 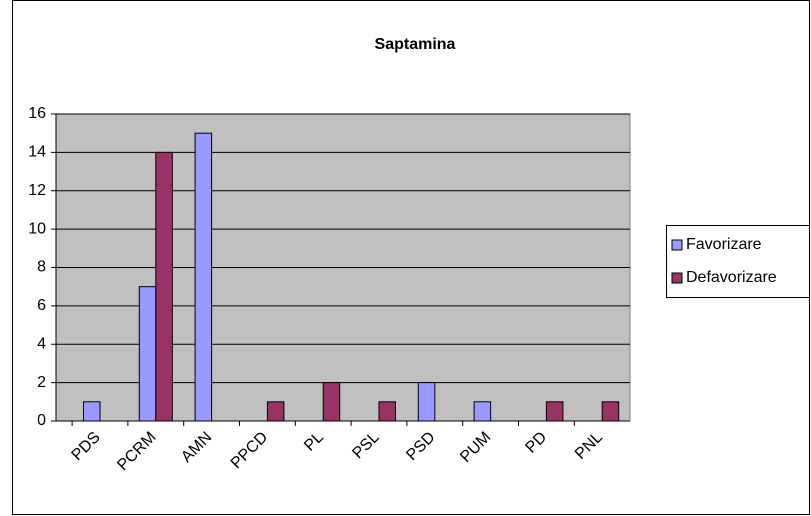 What do you see at coordinates (37, 113) in the screenshot?
I see `y-tick-label: 16` at bounding box center [37, 113].